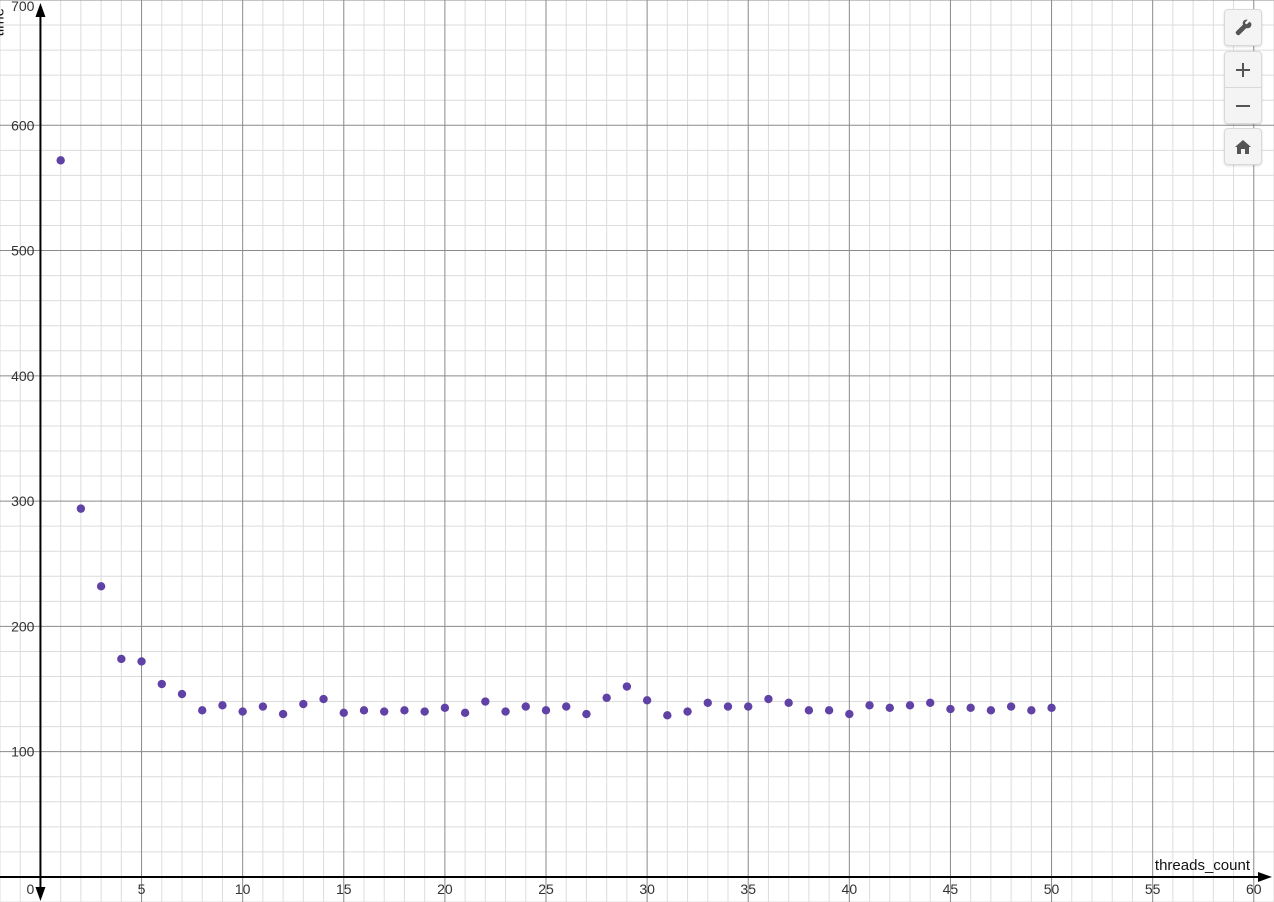 This screenshot has width=1274, height=902. I want to click on x-tick-label: 0, so click(31, 889).